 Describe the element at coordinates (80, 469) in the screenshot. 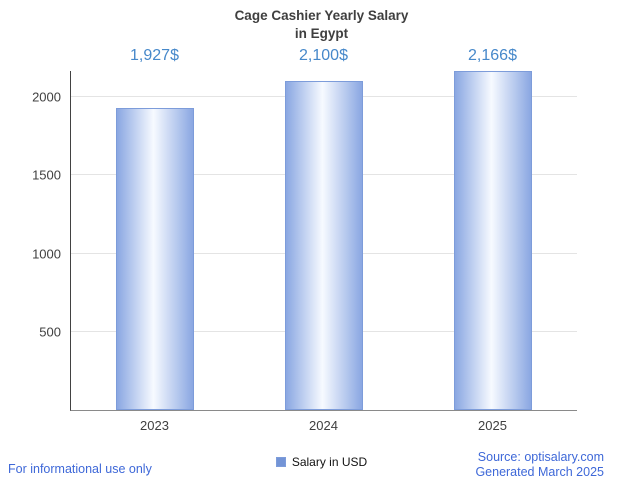

I see `footer-disclaimer: For informational use only` at that location.